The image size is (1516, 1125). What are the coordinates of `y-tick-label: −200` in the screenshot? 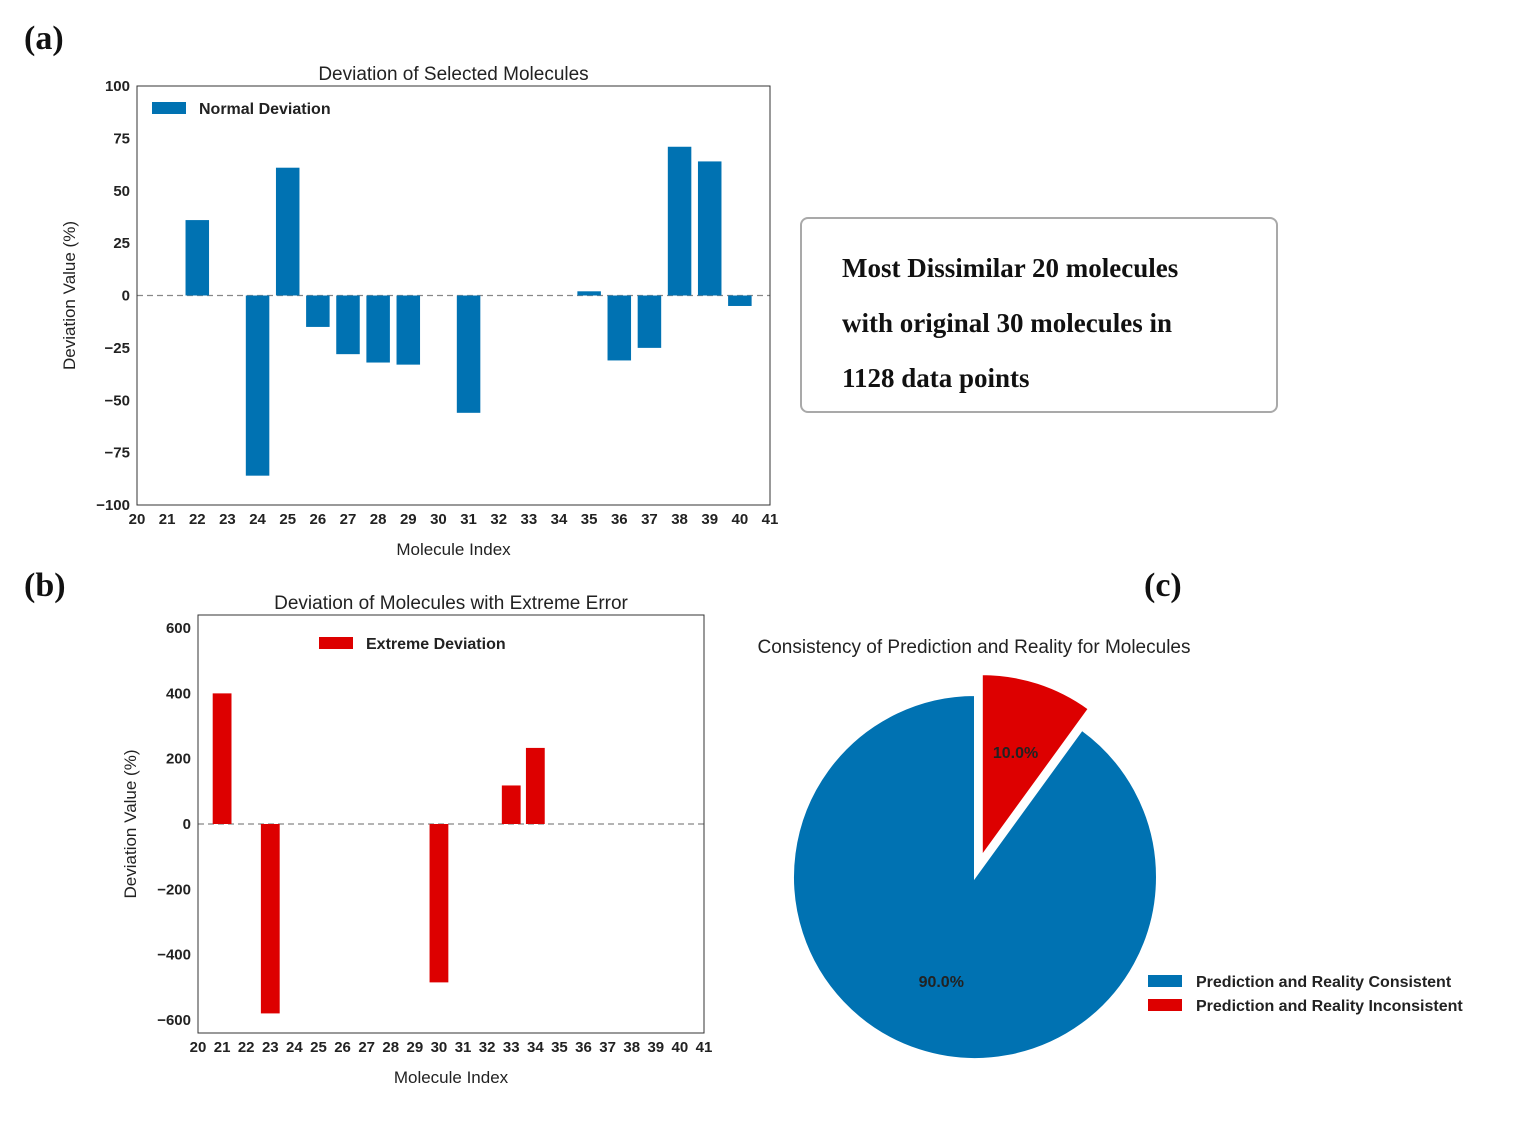 It's located at (174, 889).